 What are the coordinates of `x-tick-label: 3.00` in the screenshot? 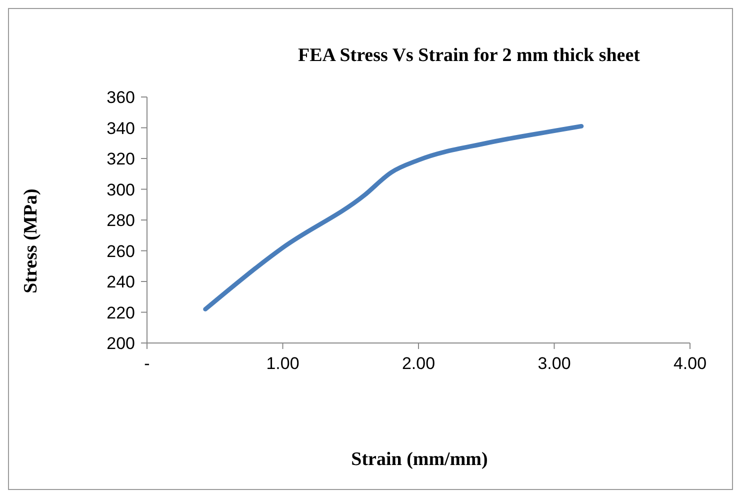 It's located at (554, 364).